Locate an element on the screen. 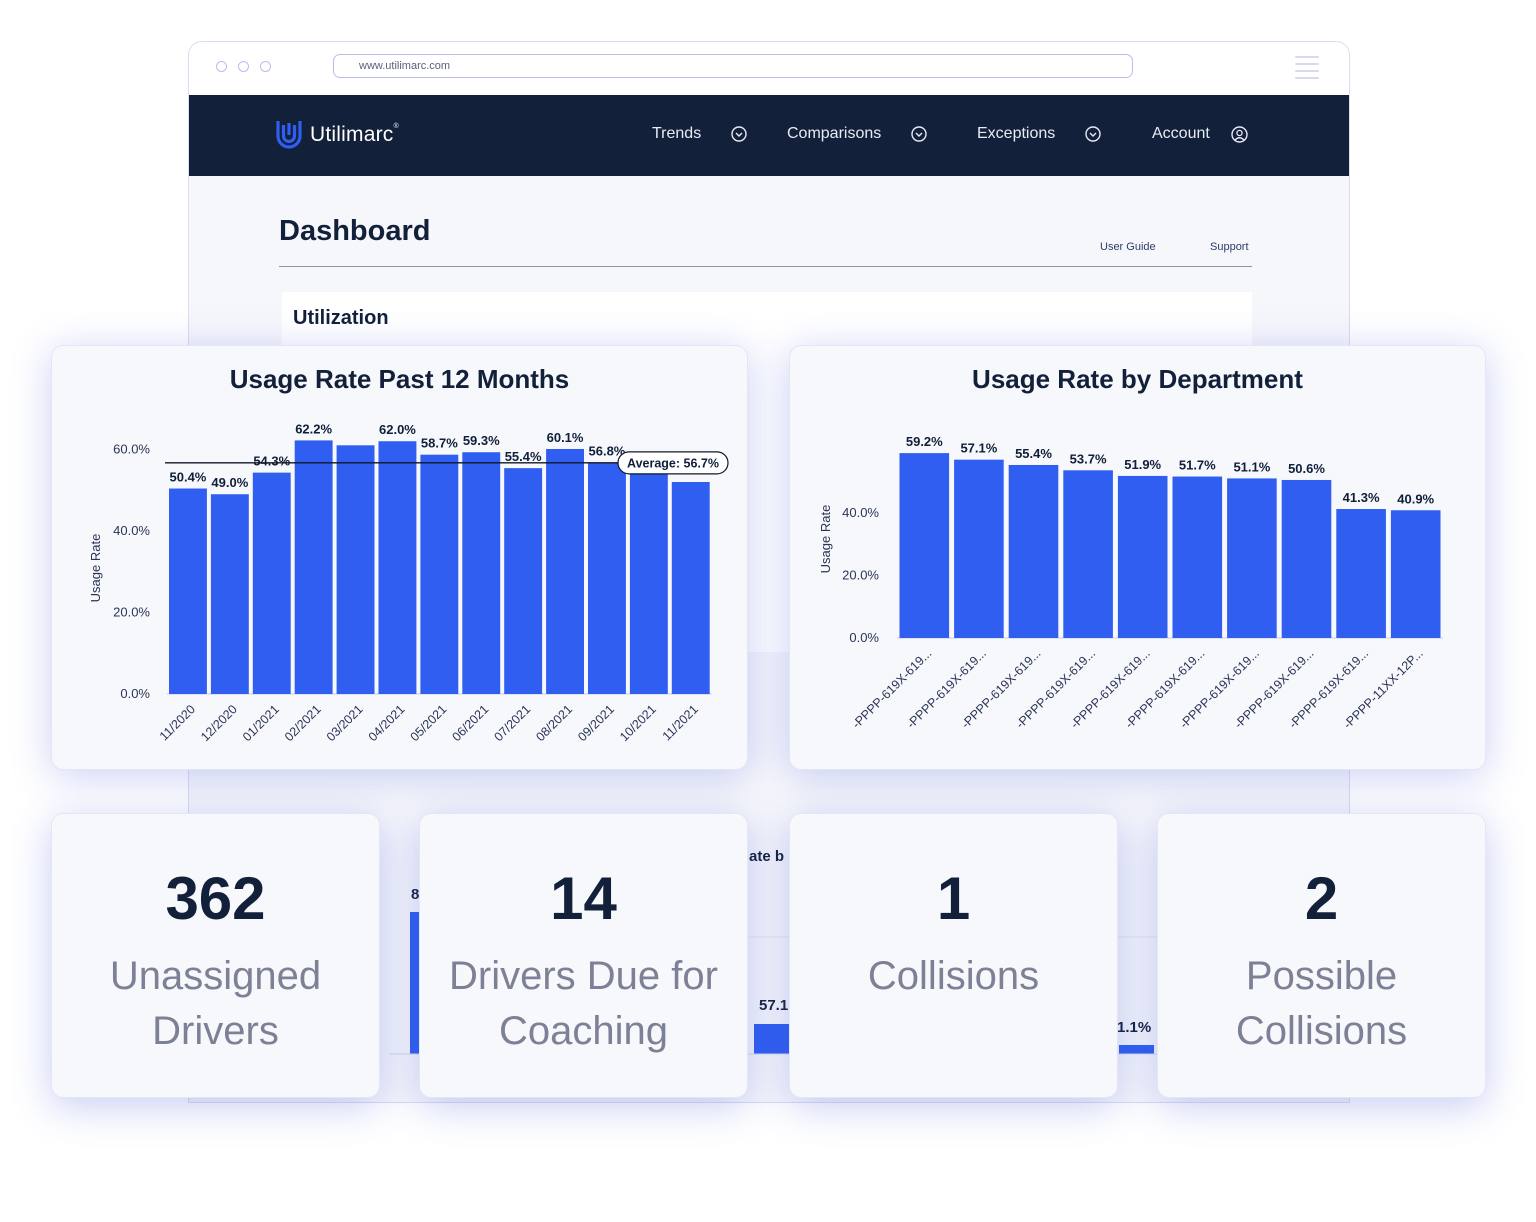 This screenshot has width=1536, height=1222. nav-exceptions: Exceptions is located at coordinates (1039, 134).